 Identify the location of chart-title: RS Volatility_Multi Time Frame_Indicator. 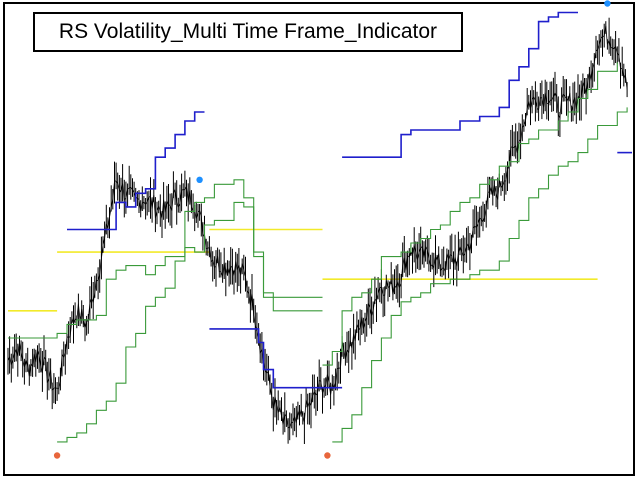
(248, 31).